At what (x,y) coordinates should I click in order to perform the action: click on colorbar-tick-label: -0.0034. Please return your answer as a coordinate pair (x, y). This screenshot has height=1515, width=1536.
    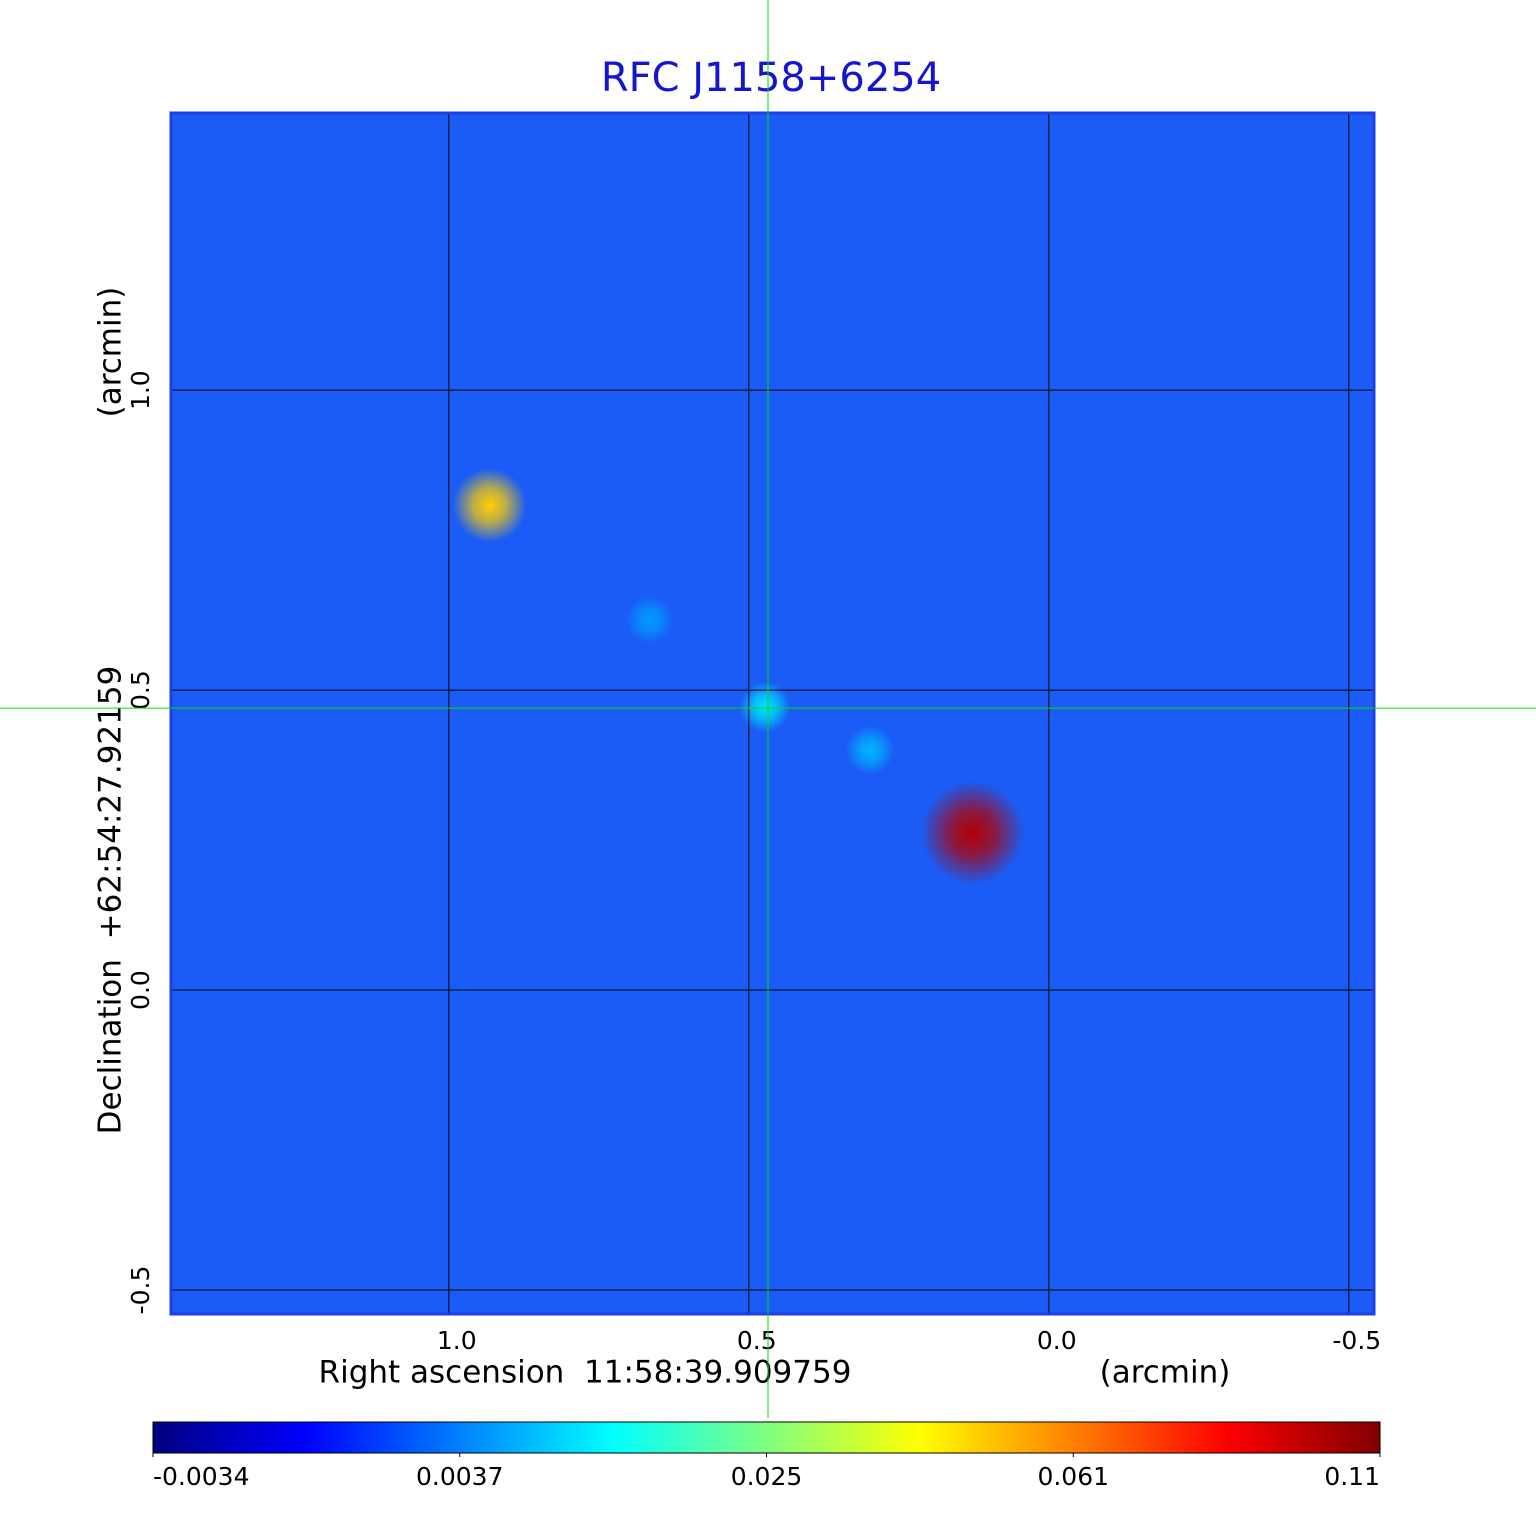
    Looking at the image, I should click on (201, 1476).